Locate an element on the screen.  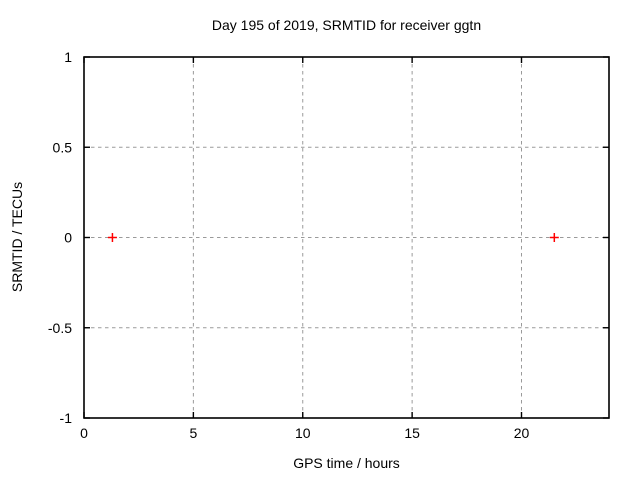
y-tick-label: 0 is located at coordinates (68, 238).